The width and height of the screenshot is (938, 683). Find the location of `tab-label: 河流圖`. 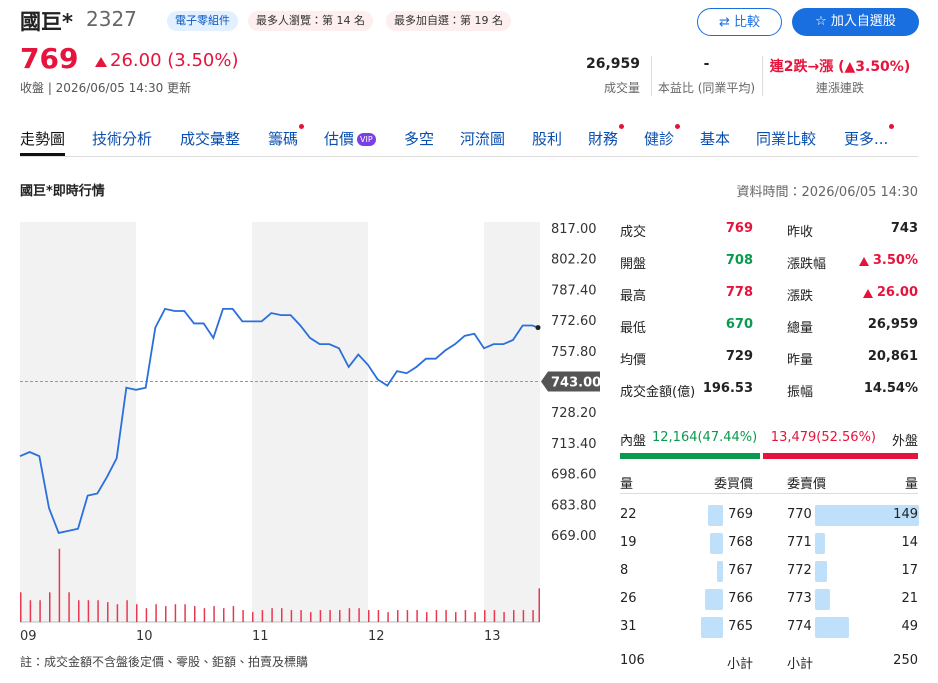

tab-label: 河流圖 is located at coordinates (483, 139).